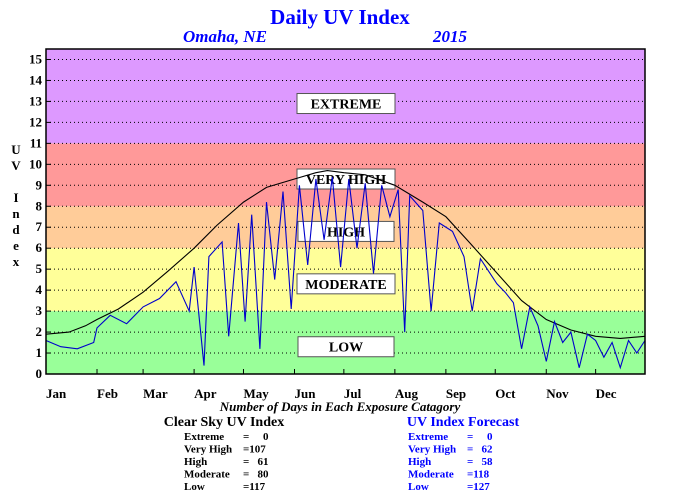 The width and height of the screenshot is (680, 500). What do you see at coordinates (39, 247) in the screenshot?
I see `y-tick-label: 6` at bounding box center [39, 247].